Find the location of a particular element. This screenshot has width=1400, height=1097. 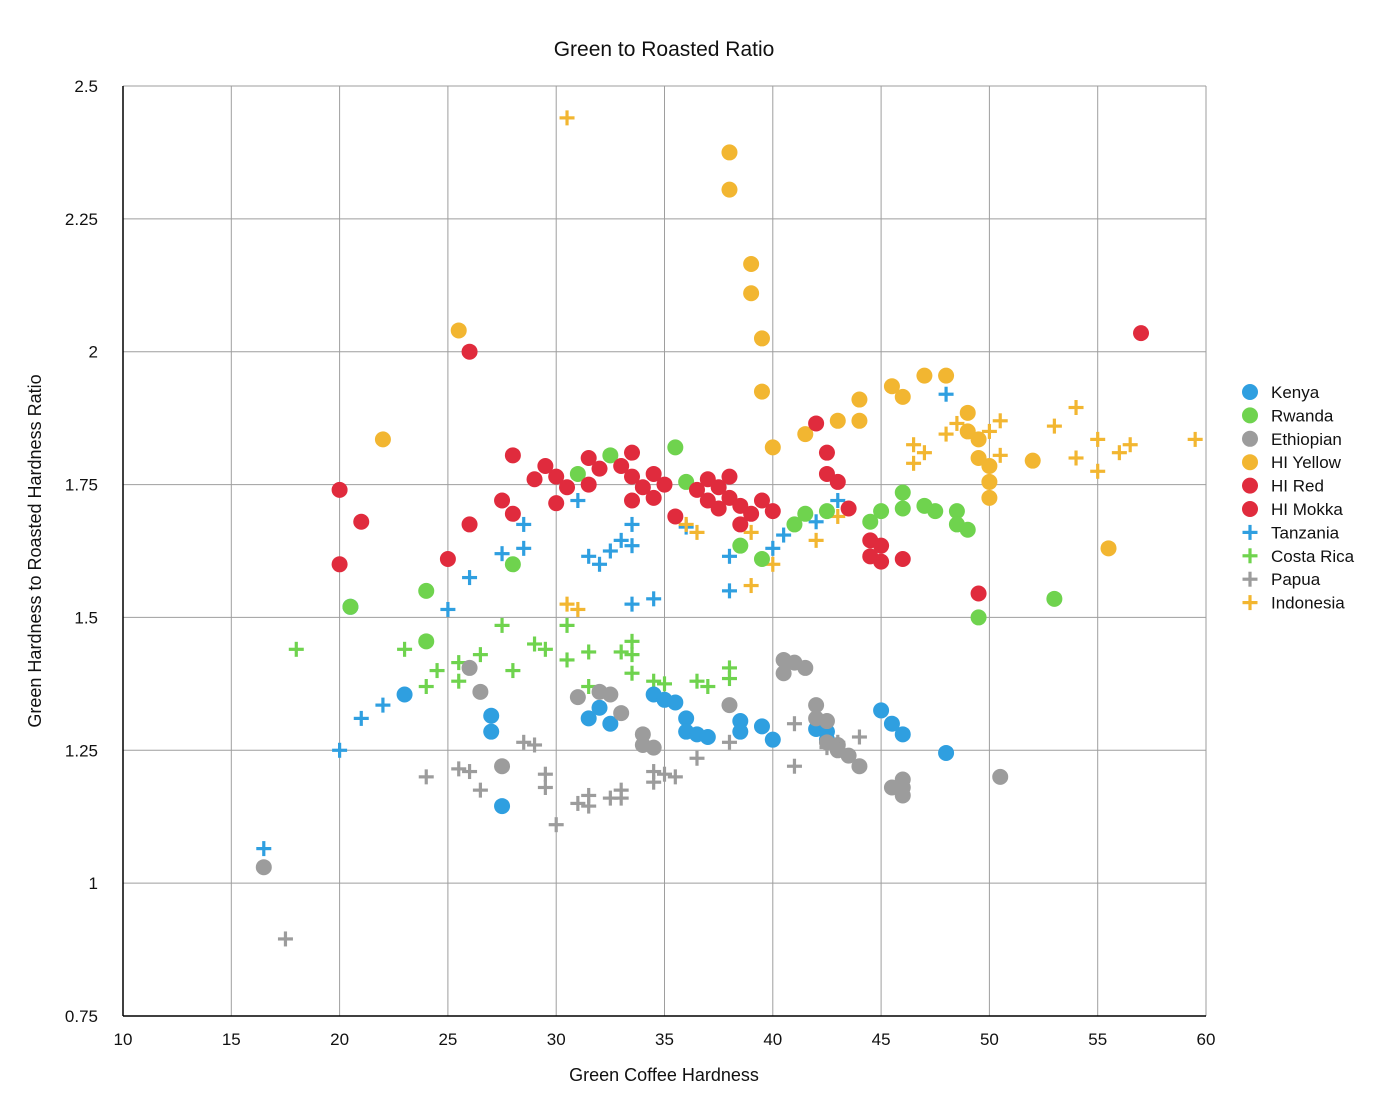

x-tick-label: 25 is located at coordinates (447, 1039).